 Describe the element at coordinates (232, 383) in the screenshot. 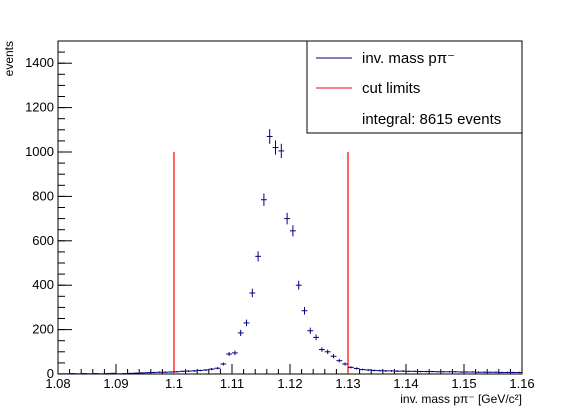

I see `x-tick-label: 1.11` at that location.